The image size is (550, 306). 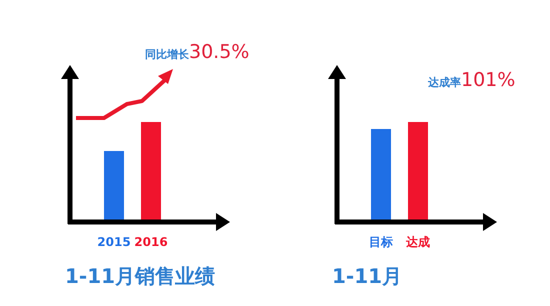 I want to click on x-tick-label: 2015, so click(x=114, y=242).